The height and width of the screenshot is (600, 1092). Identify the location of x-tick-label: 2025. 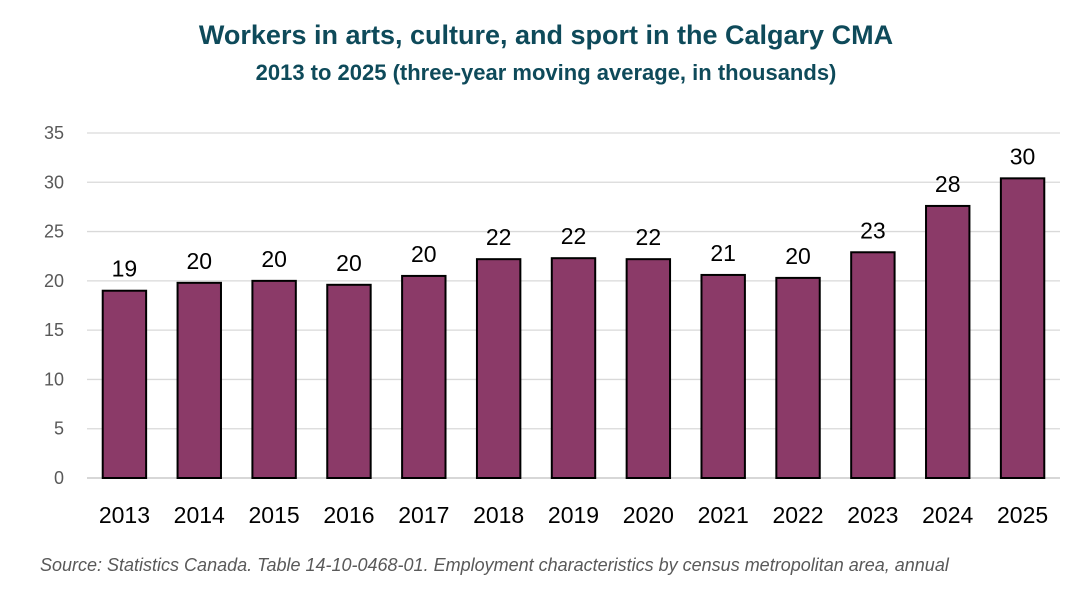
(1022, 515).